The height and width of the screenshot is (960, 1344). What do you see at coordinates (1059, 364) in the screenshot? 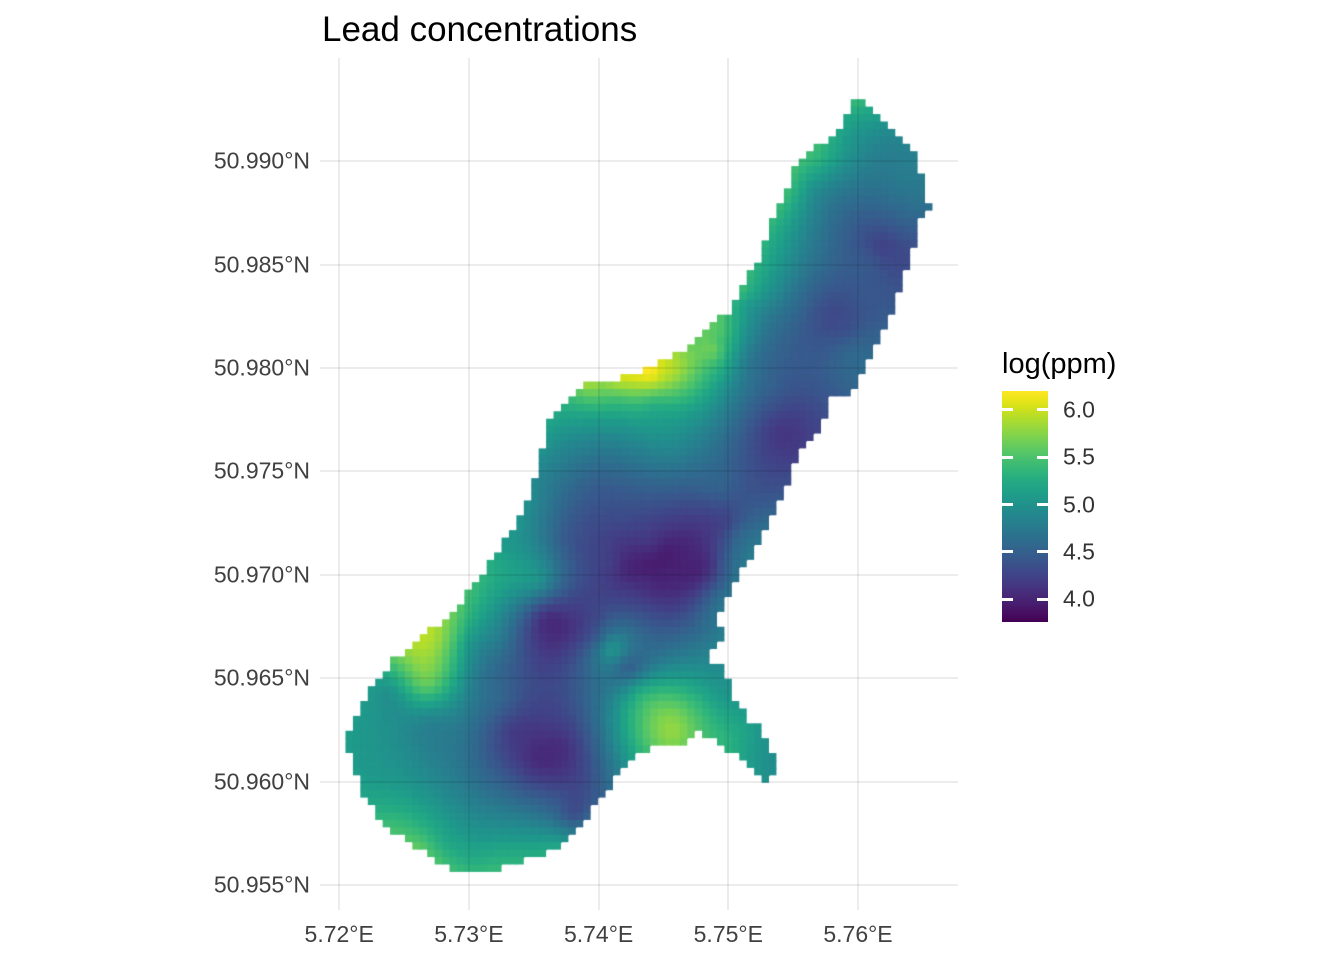
I see `legend-title: log(ppm)` at bounding box center [1059, 364].